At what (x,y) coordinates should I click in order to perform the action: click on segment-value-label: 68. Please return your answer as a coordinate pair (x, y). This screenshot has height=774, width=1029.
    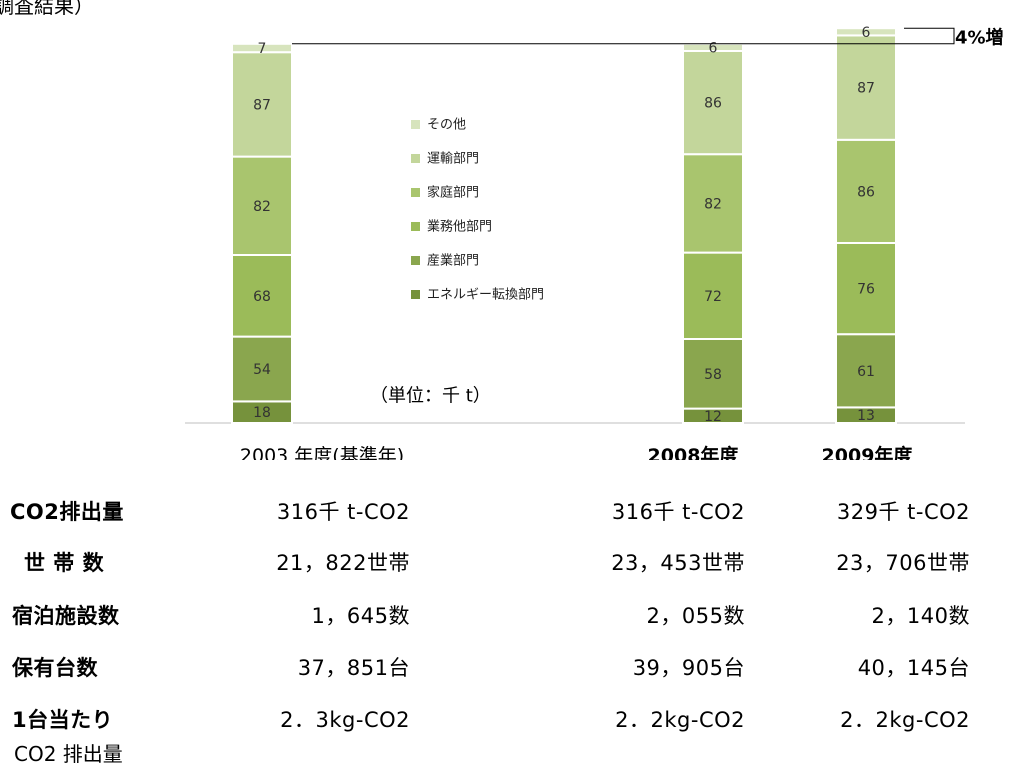
    Looking at the image, I should click on (262, 297).